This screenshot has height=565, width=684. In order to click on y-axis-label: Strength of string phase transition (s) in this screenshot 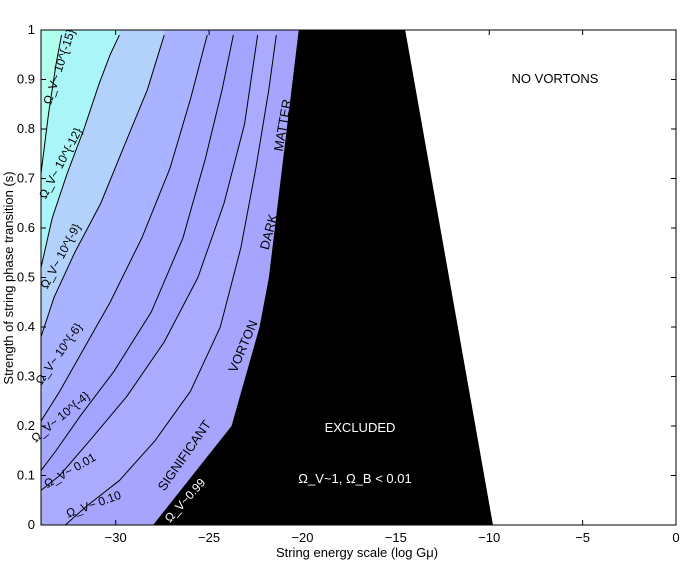, I will do `click(8, 277)`.